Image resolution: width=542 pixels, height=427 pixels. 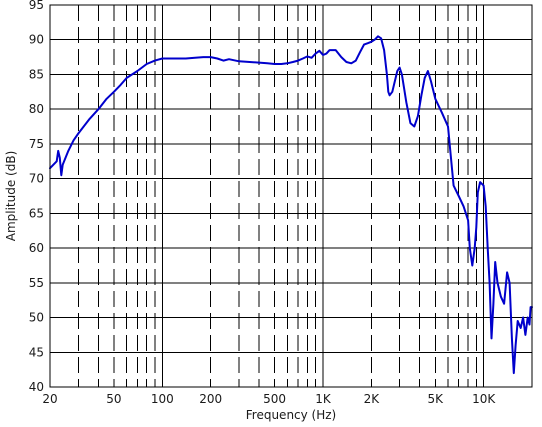 What do you see at coordinates (36, 144) in the screenshot?
I see `y-tick-label: 75` at bounding box center [36, 144].